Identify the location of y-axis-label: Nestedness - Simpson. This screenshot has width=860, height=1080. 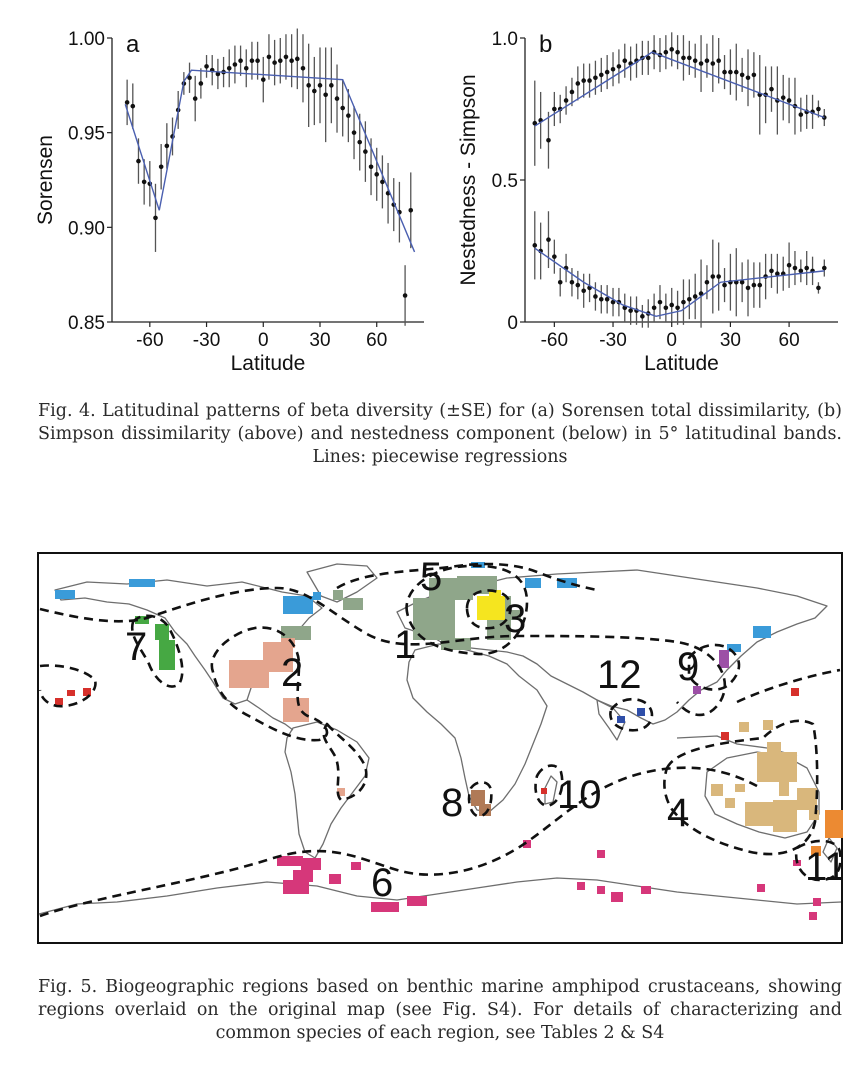
(468, 179).